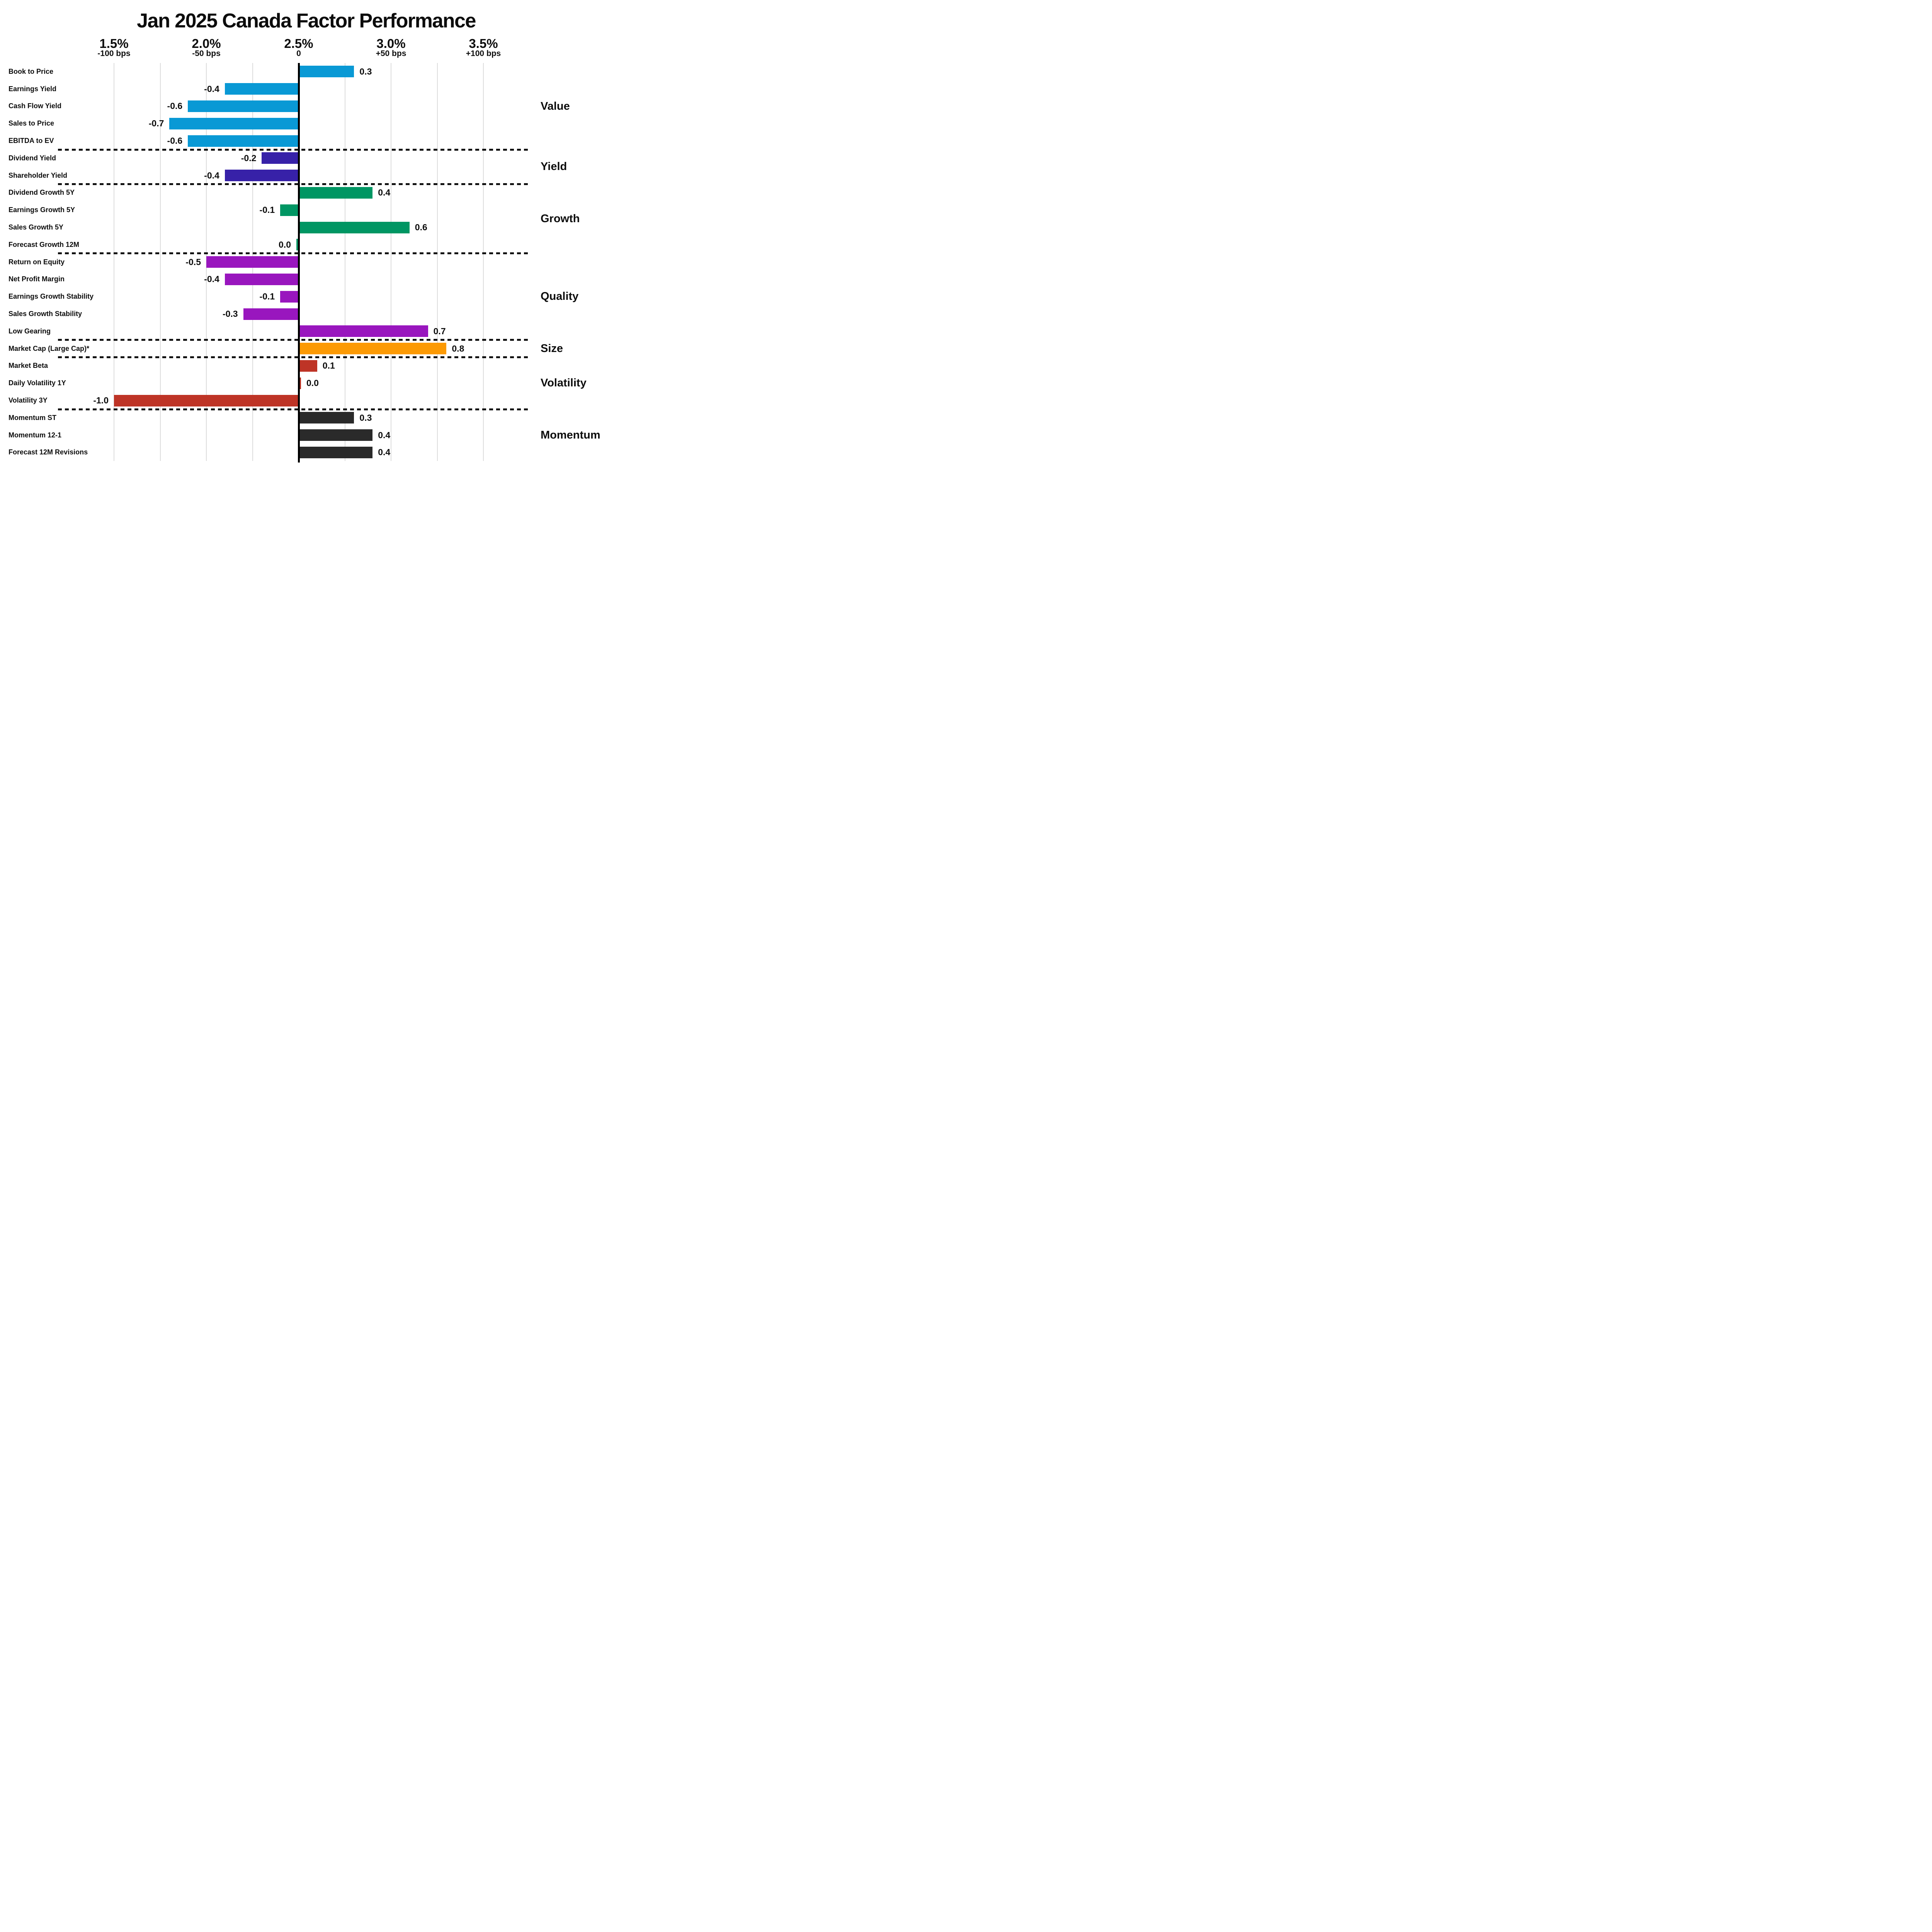  What do you see at coordinates (552, 349) in the screenshot?
I see `group-label-size: Size` at bounding box center [552, 349].